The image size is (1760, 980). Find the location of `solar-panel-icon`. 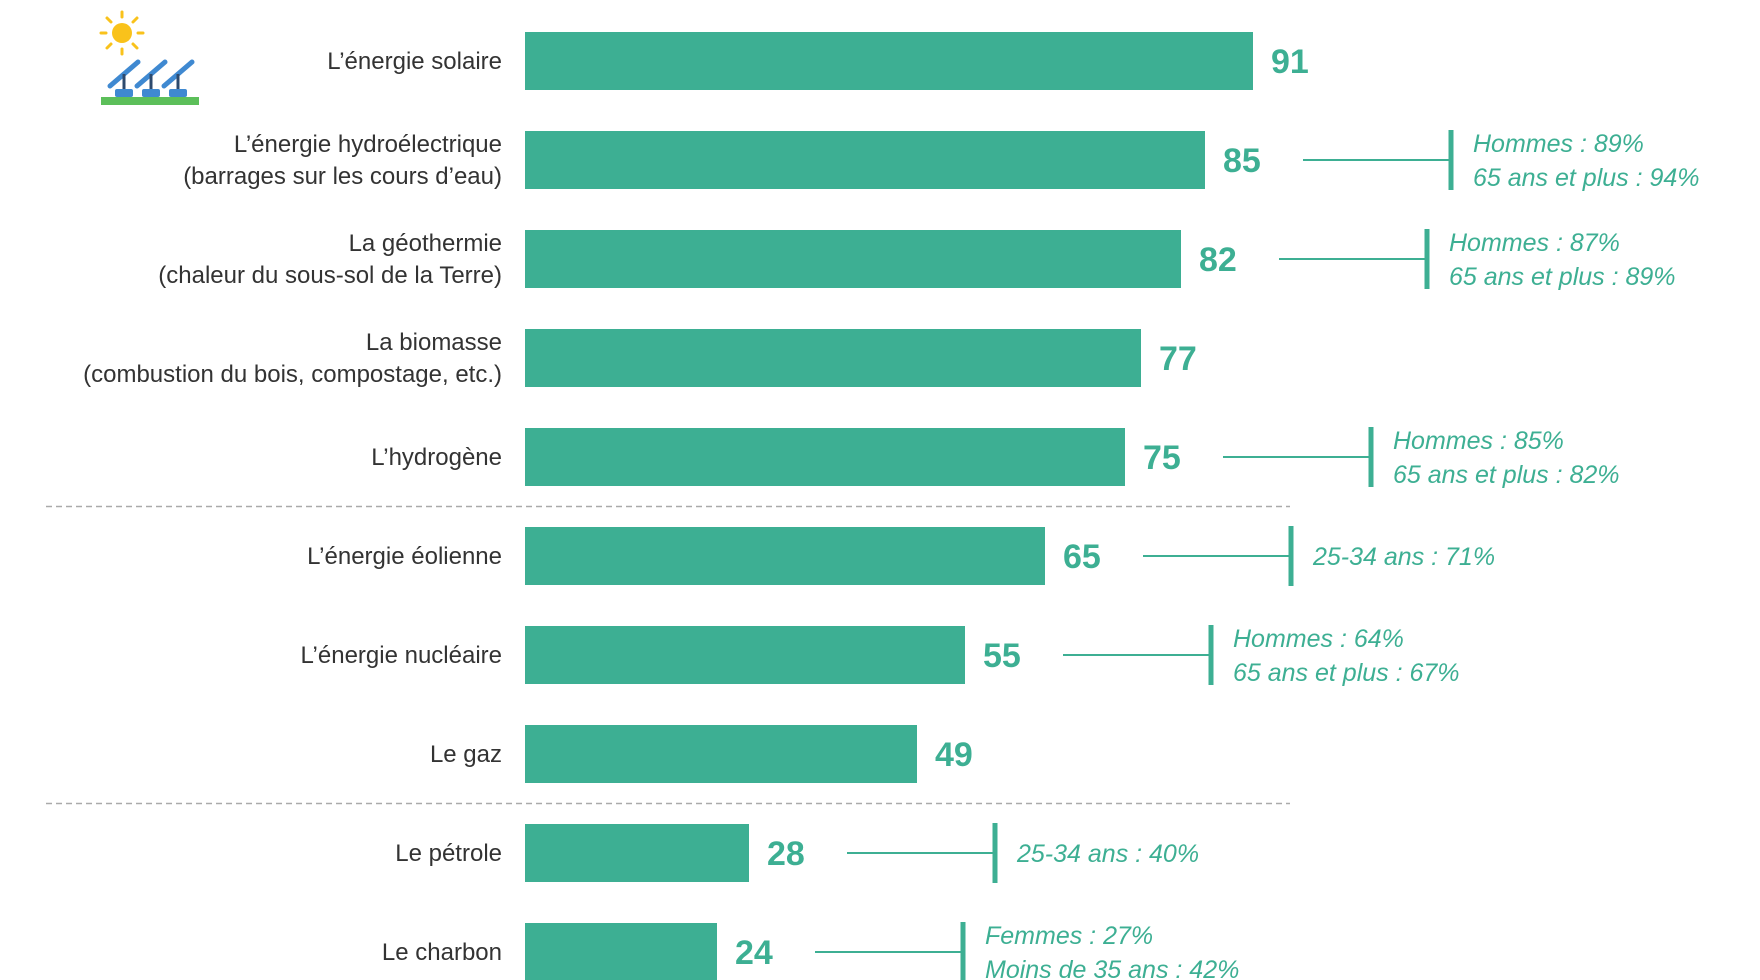

solar-panel-icon is located at coordinates (149, 57).